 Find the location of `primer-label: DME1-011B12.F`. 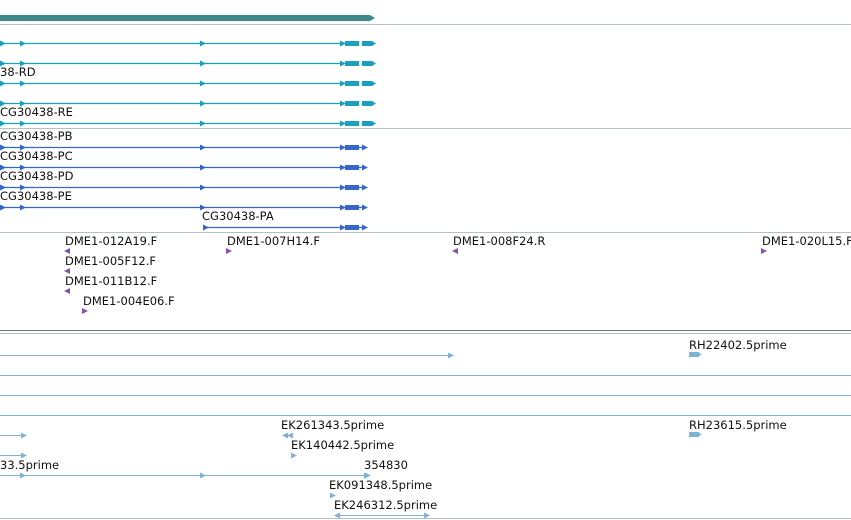

primer-label: DME1-011B12.F is located at coordinates (111, 281).